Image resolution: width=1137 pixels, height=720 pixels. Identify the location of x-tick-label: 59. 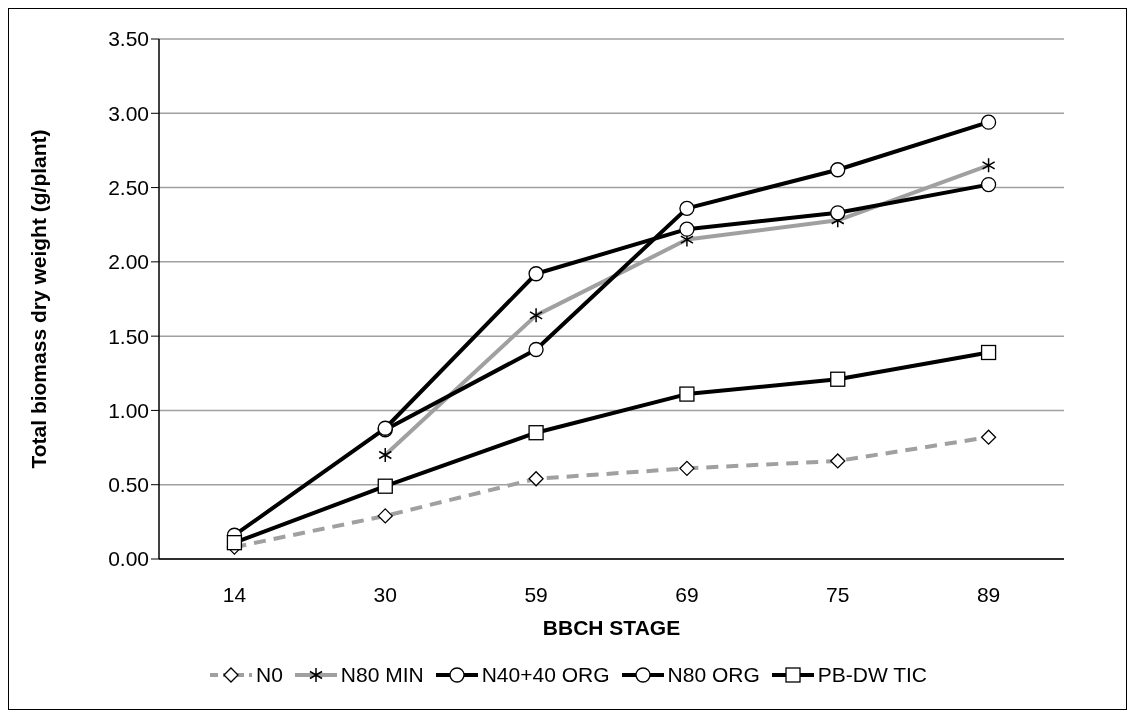
(536, 594).